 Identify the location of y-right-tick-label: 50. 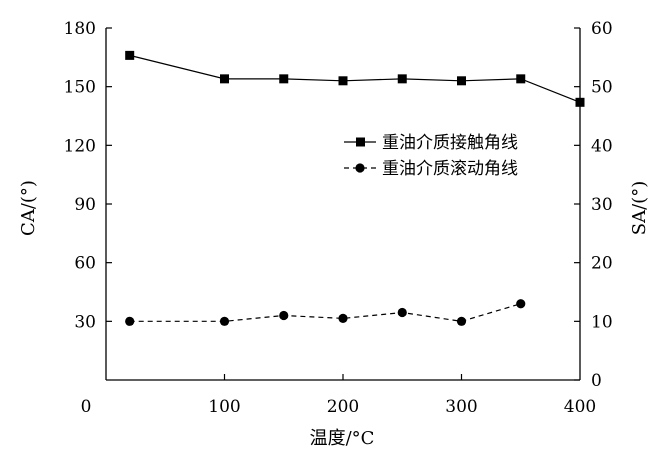
(602, 88).